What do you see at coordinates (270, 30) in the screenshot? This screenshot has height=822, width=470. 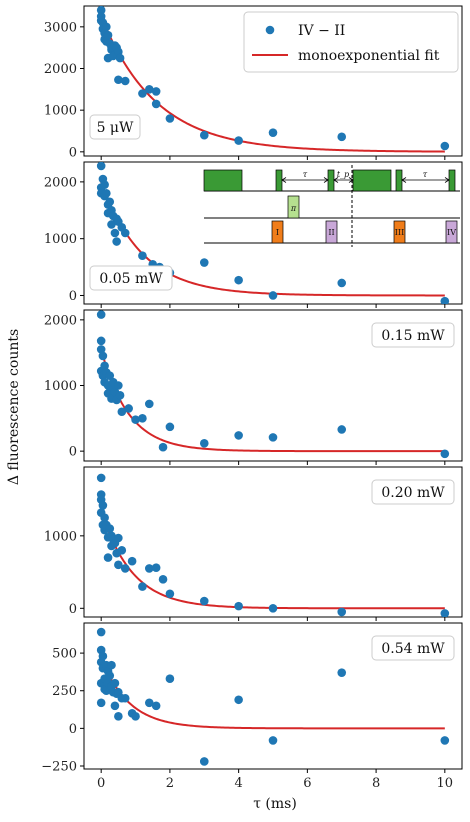 I see `legend-marker-points` at bounding box center [270, 30].